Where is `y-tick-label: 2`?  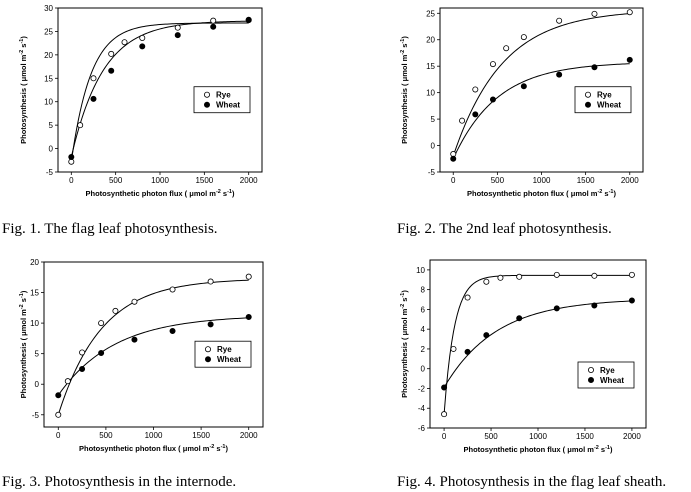 y-tick-label: 2 is located at coordinates (423, 349).